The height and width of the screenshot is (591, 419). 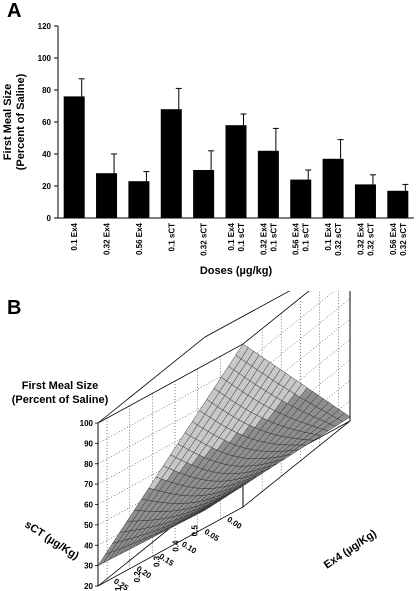 I want to click on sct-tick-label: 0.00, so click(x=234, y=523).